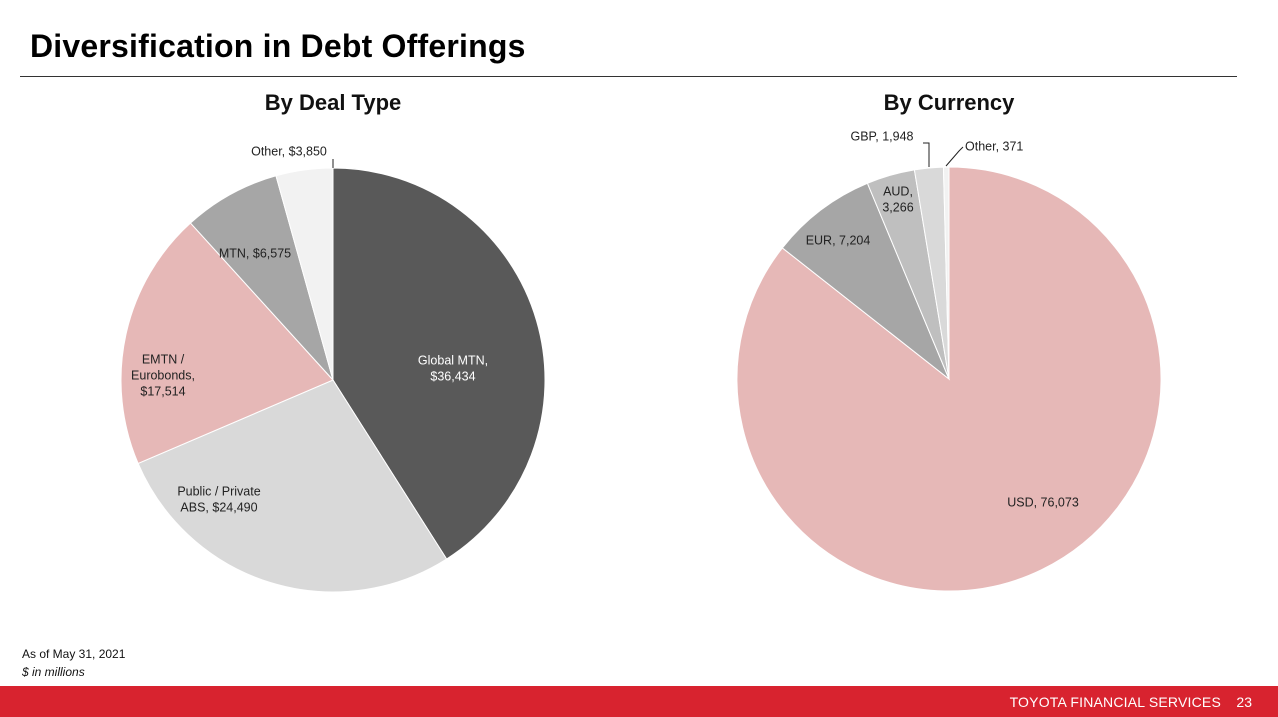 The height and width of the screenshot is (717, 1278). Describe the element at coordinates (639, 701) in the screenshot. I see `footer-bar: TOYOTA FINANCIAL SERVICES 23` at that location.